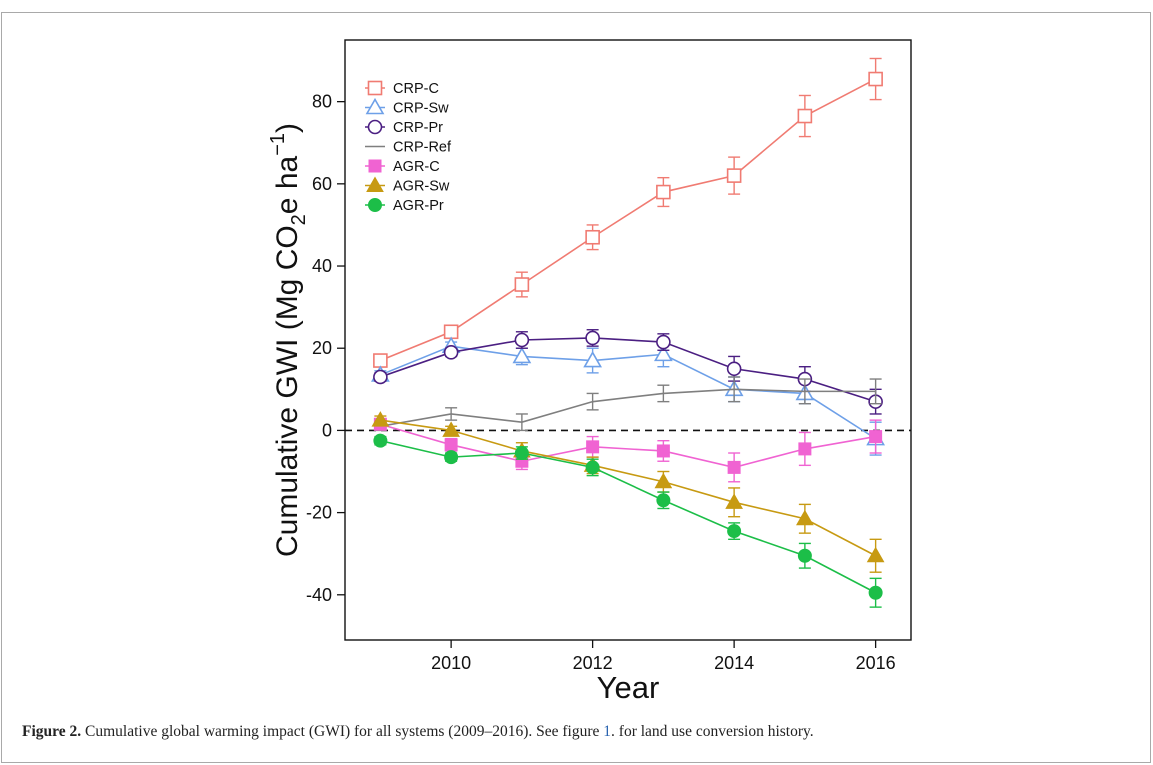  I want to click on series-line-agr-c, so click(628, 446).